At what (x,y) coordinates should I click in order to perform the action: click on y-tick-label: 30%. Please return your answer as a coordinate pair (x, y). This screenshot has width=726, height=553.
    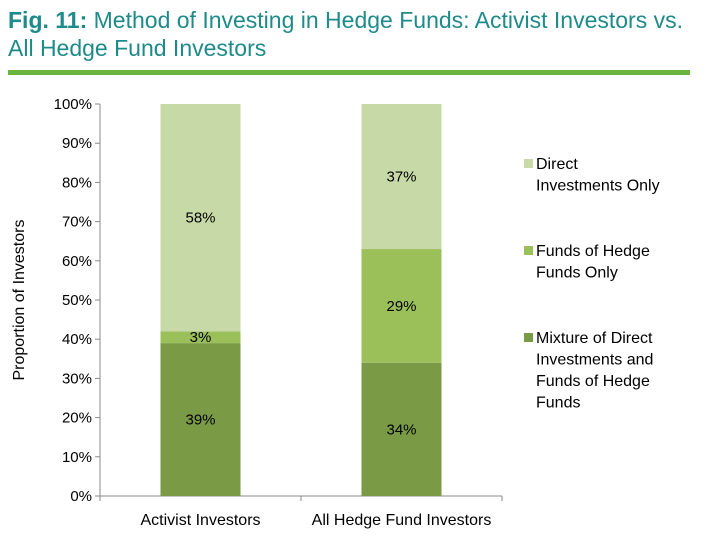
    Looking at the image, I should click on (77, 378).